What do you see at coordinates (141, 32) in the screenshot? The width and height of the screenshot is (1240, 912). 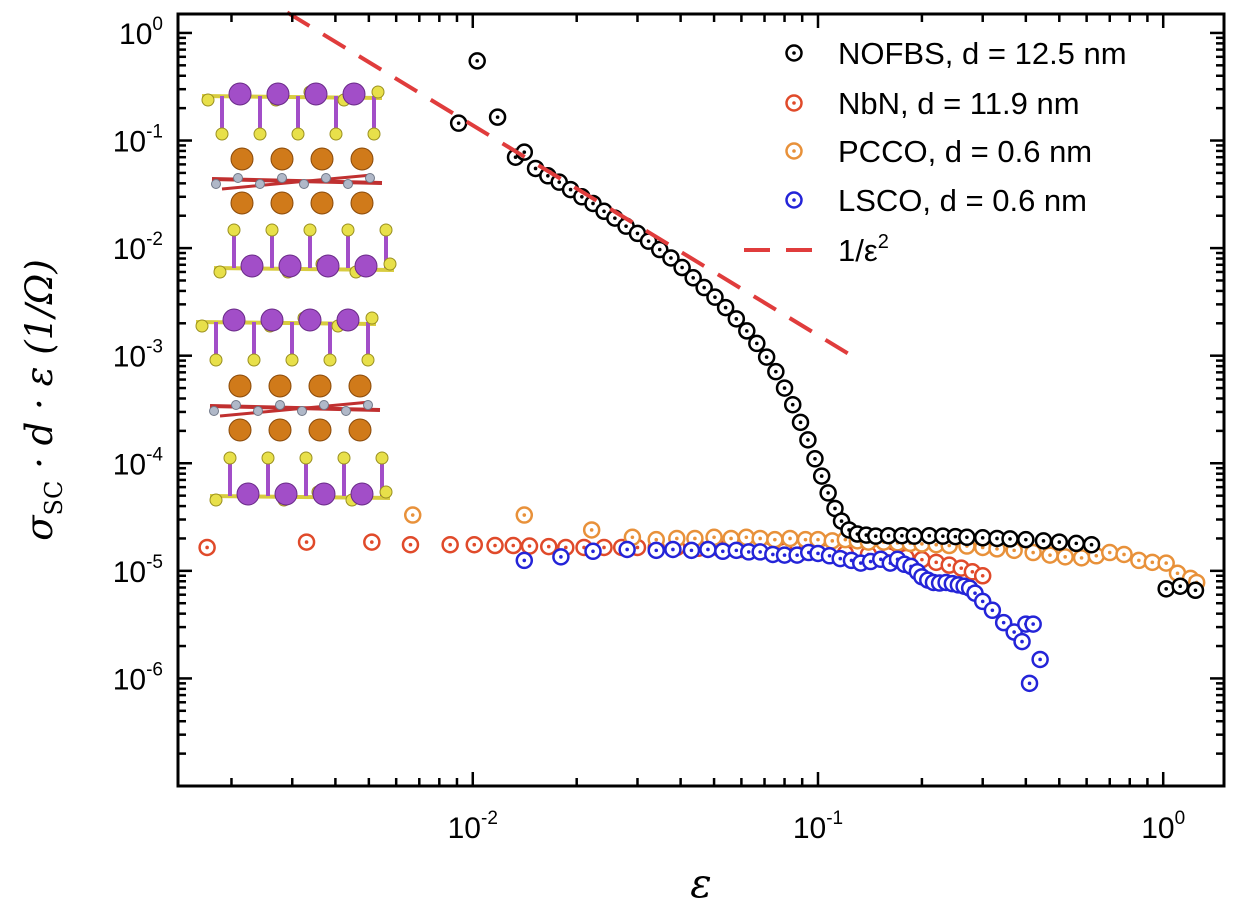 I see `y-tick-label: 10⁰` at bounding box center [141, 32].